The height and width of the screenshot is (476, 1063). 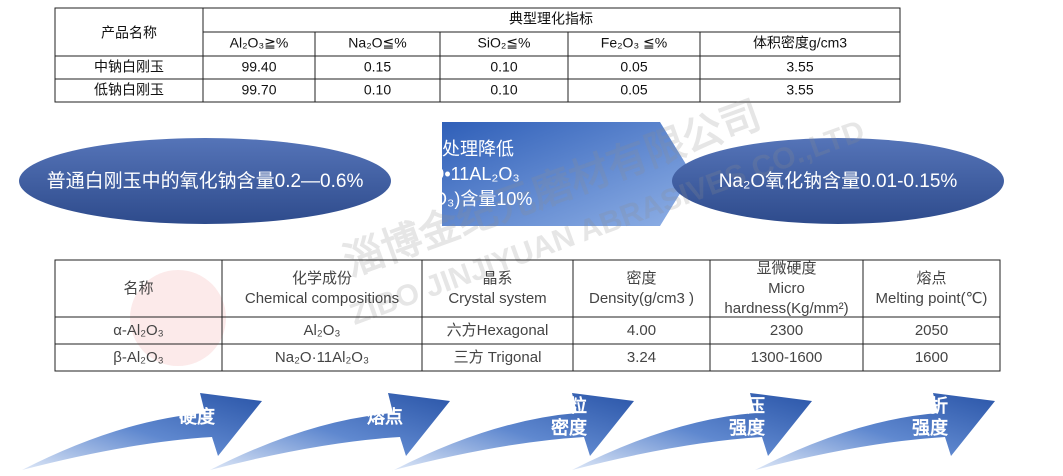 I want to click on column-header: Fe₂O₃ ≦%, so click(x=634, y=43).